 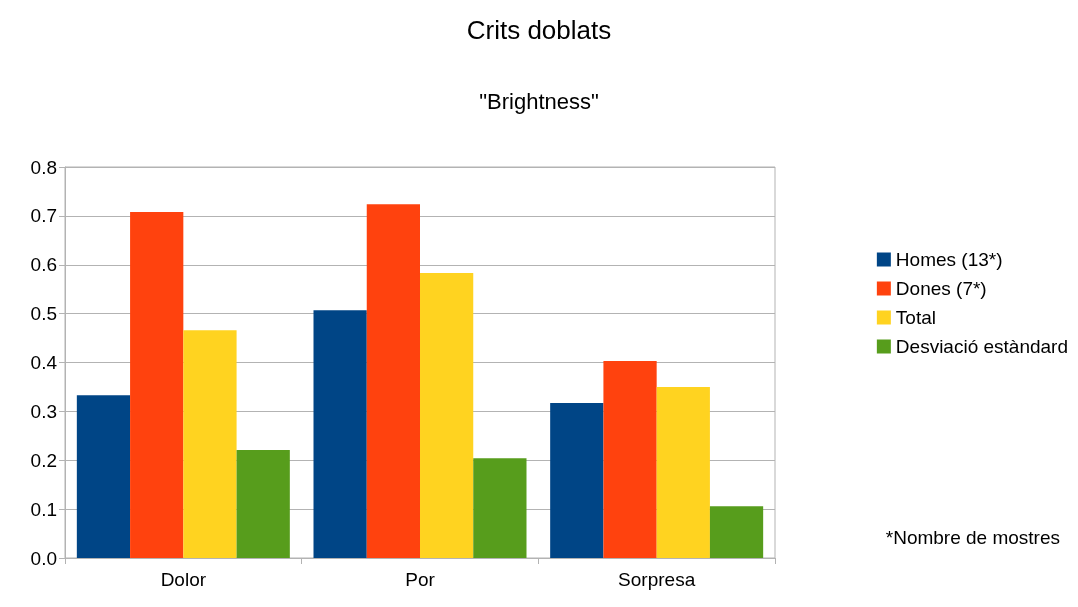 I want to click on legend-label: Dones (7*), so click(x=941, y=288).